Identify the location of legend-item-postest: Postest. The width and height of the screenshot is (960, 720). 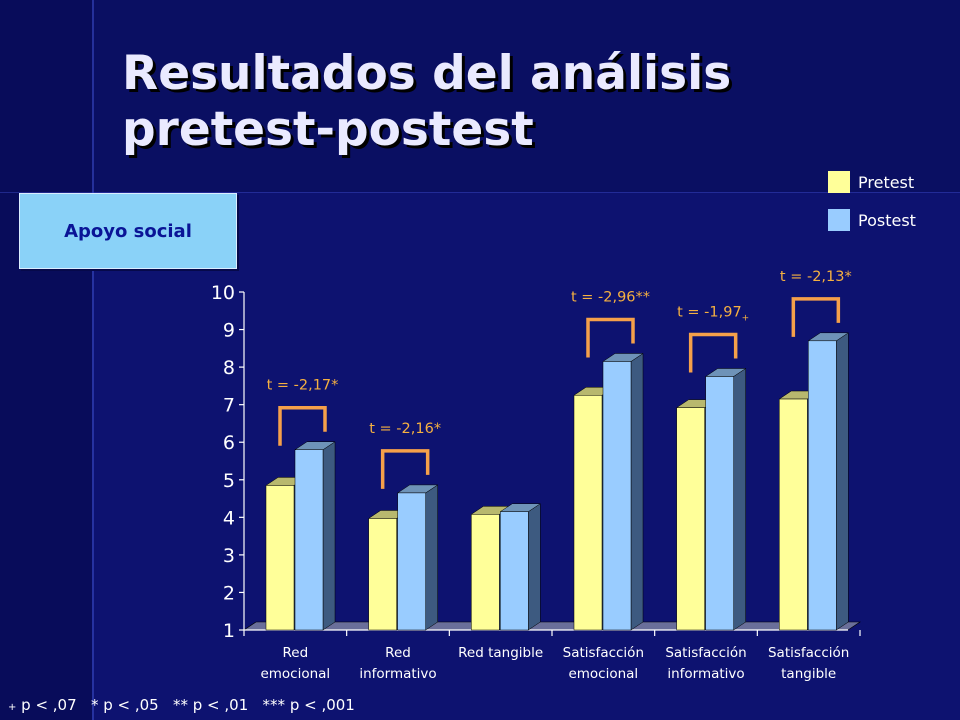
(872, 220).